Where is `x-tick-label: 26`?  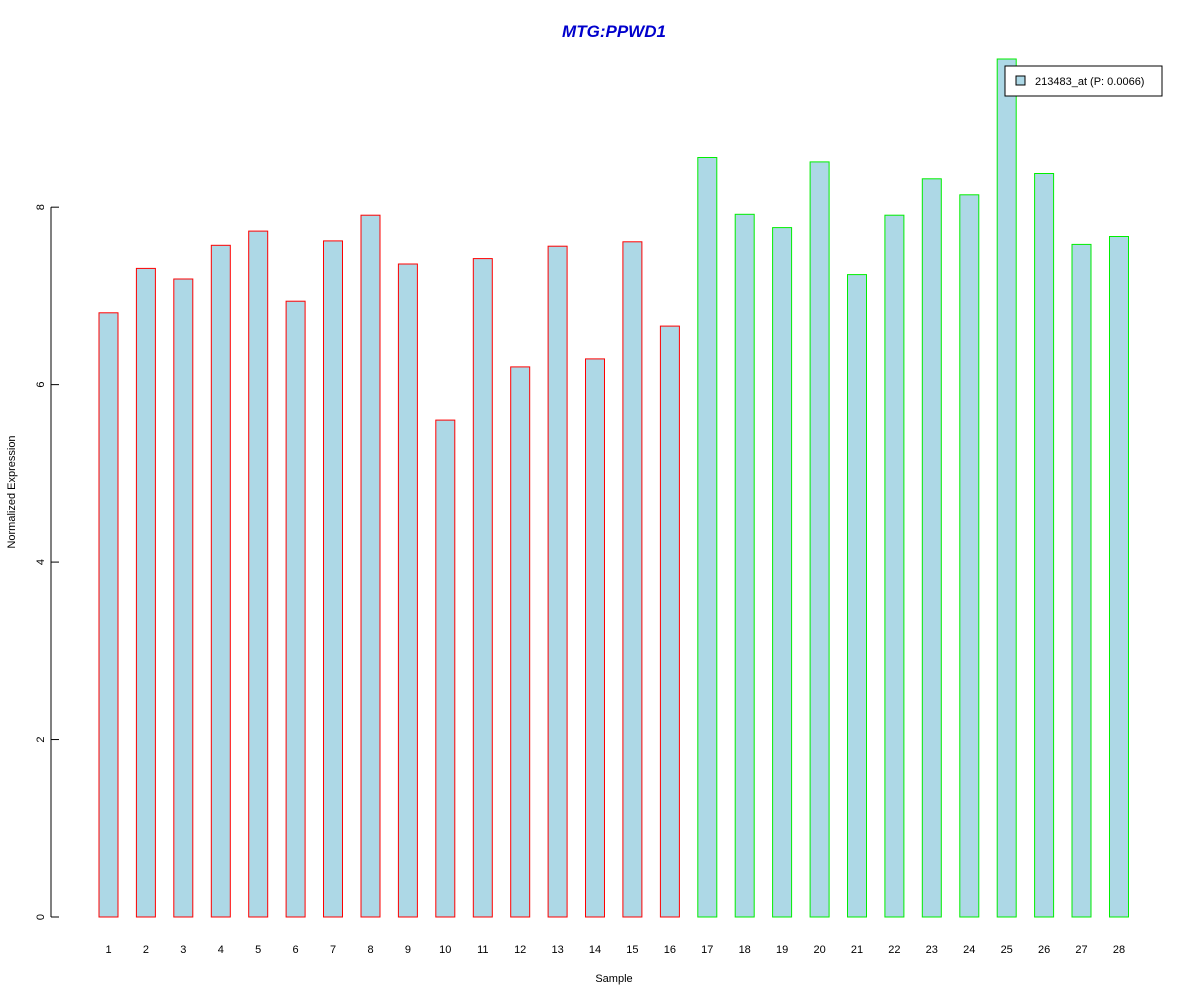 x-tick-label: 26 is located at coordinates (1044, 950).